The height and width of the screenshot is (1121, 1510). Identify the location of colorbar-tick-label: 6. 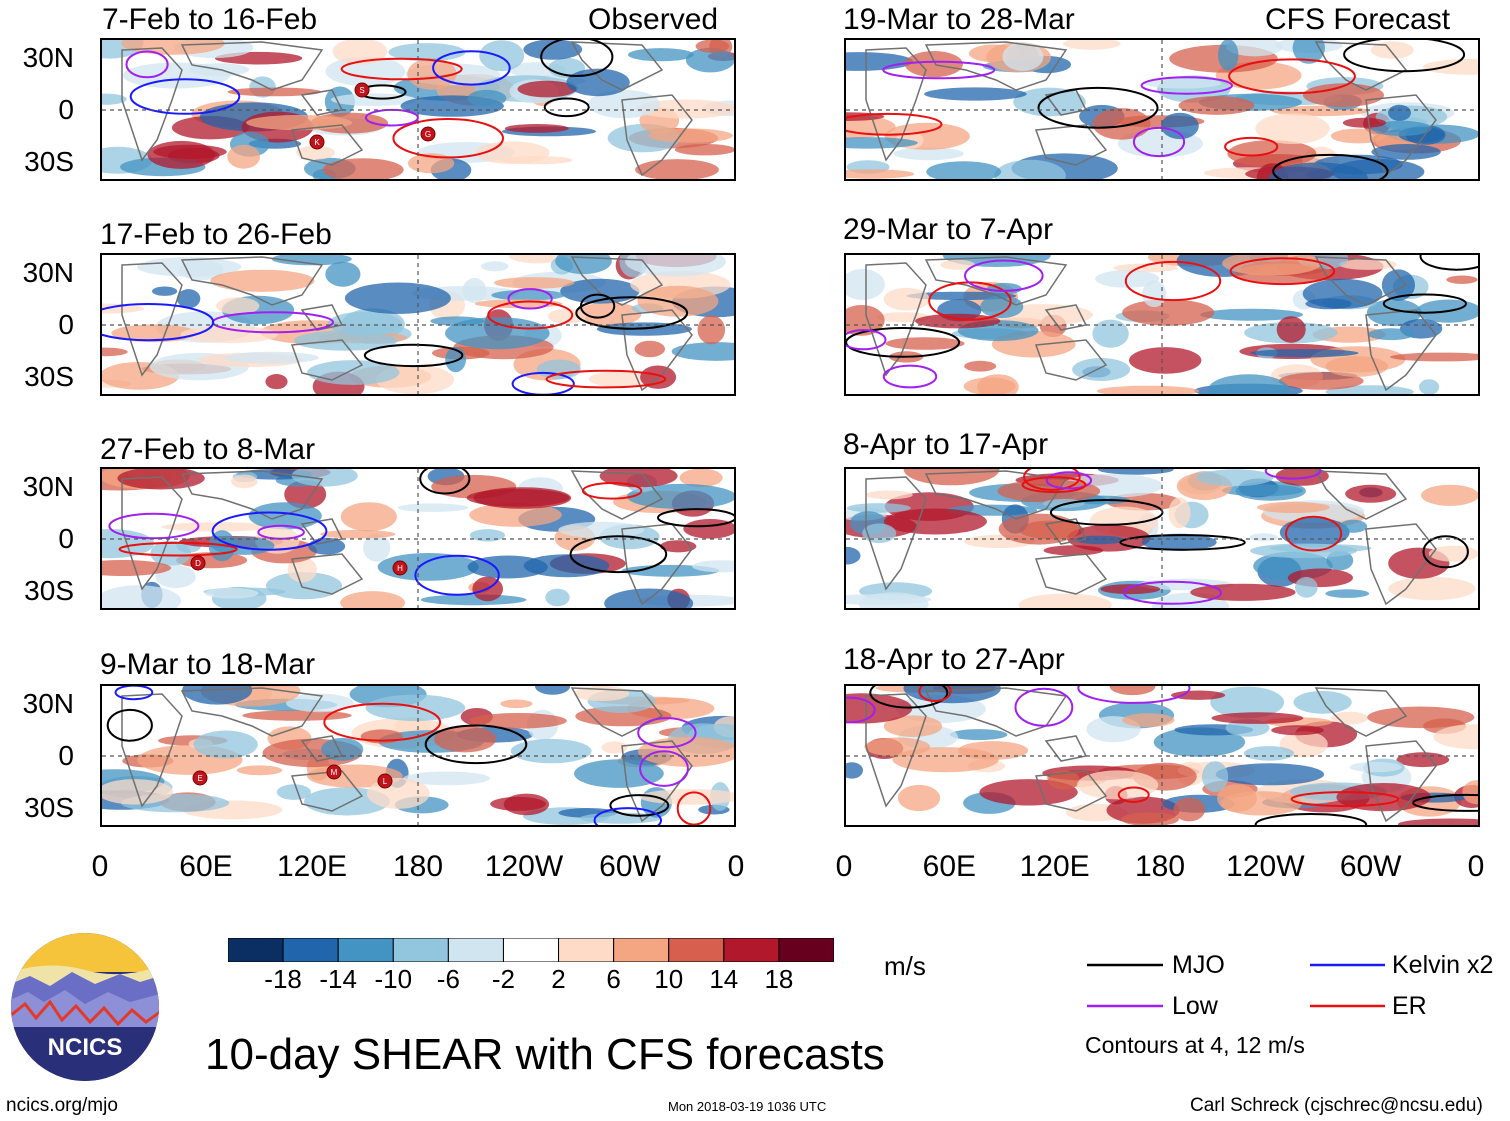
(613, 979).